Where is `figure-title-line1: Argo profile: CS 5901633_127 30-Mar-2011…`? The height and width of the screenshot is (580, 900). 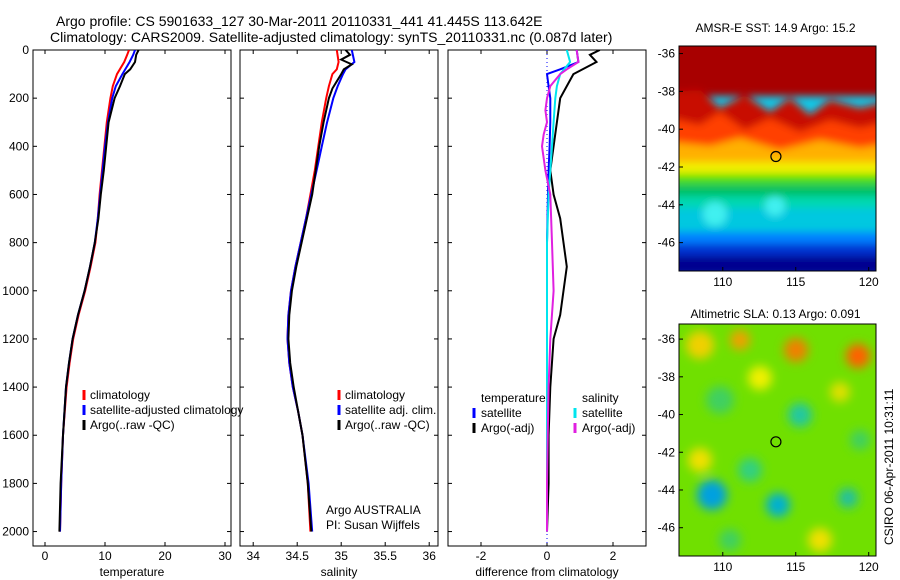
figure-title-line1: Argo profile: CS 5901633_127 30-Mar-2011… is located at coordinates (299, 21).